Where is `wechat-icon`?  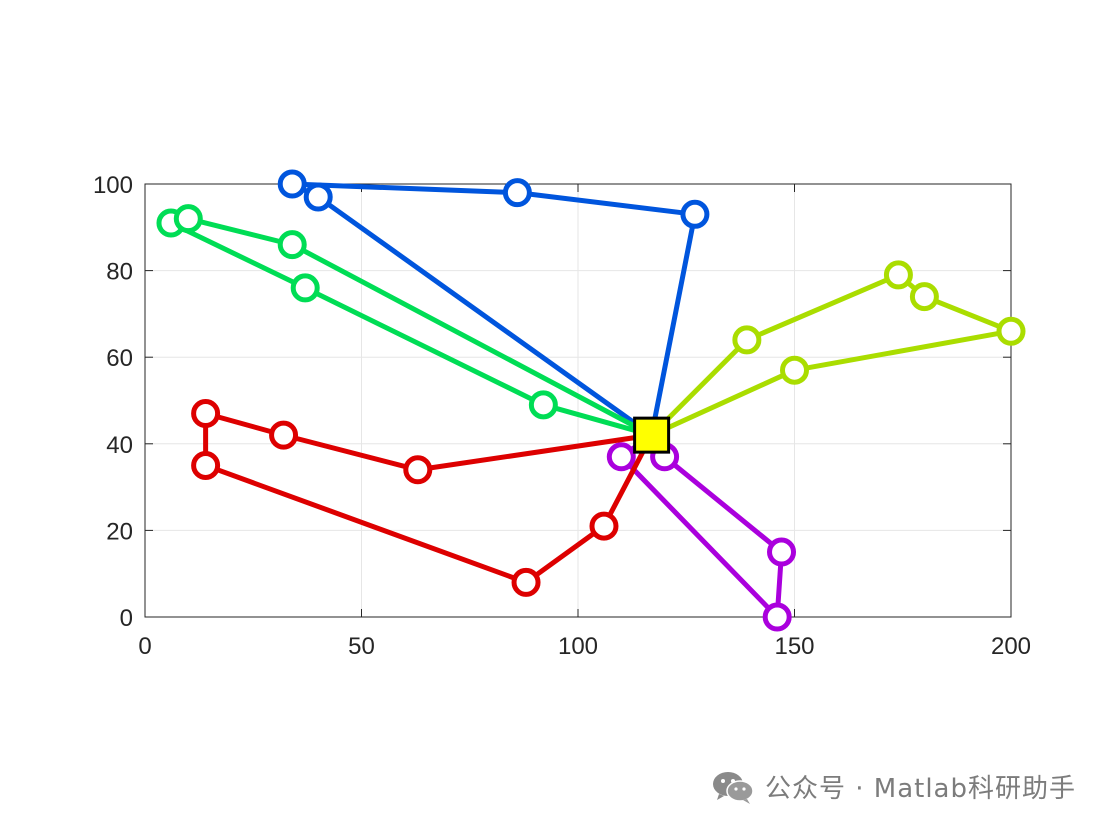 wechat-icon is located at coordinates (733, 787).